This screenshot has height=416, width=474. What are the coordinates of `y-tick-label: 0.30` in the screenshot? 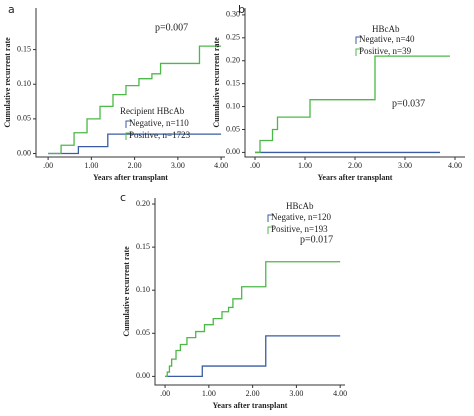 It's located at (233, 14).